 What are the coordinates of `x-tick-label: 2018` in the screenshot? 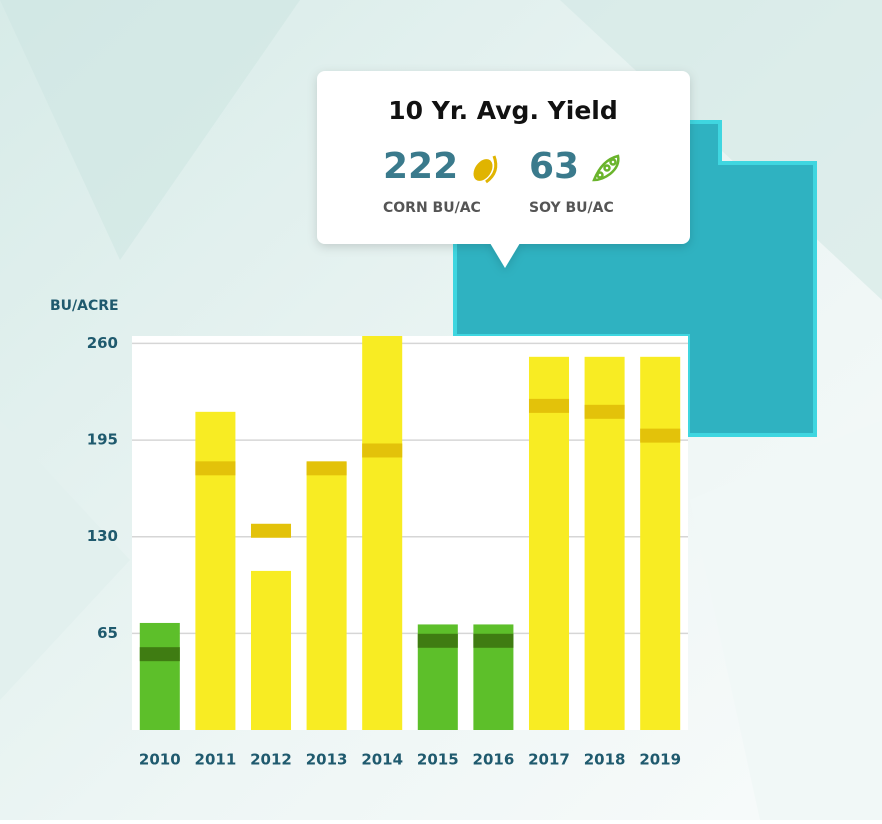 It's located at (605, 760).